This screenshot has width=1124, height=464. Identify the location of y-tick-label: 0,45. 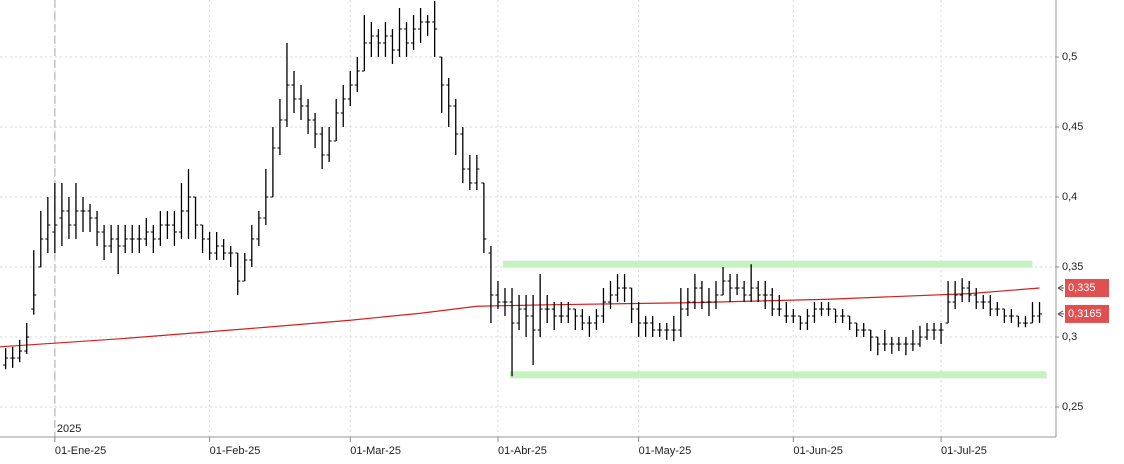
(1072, 127).